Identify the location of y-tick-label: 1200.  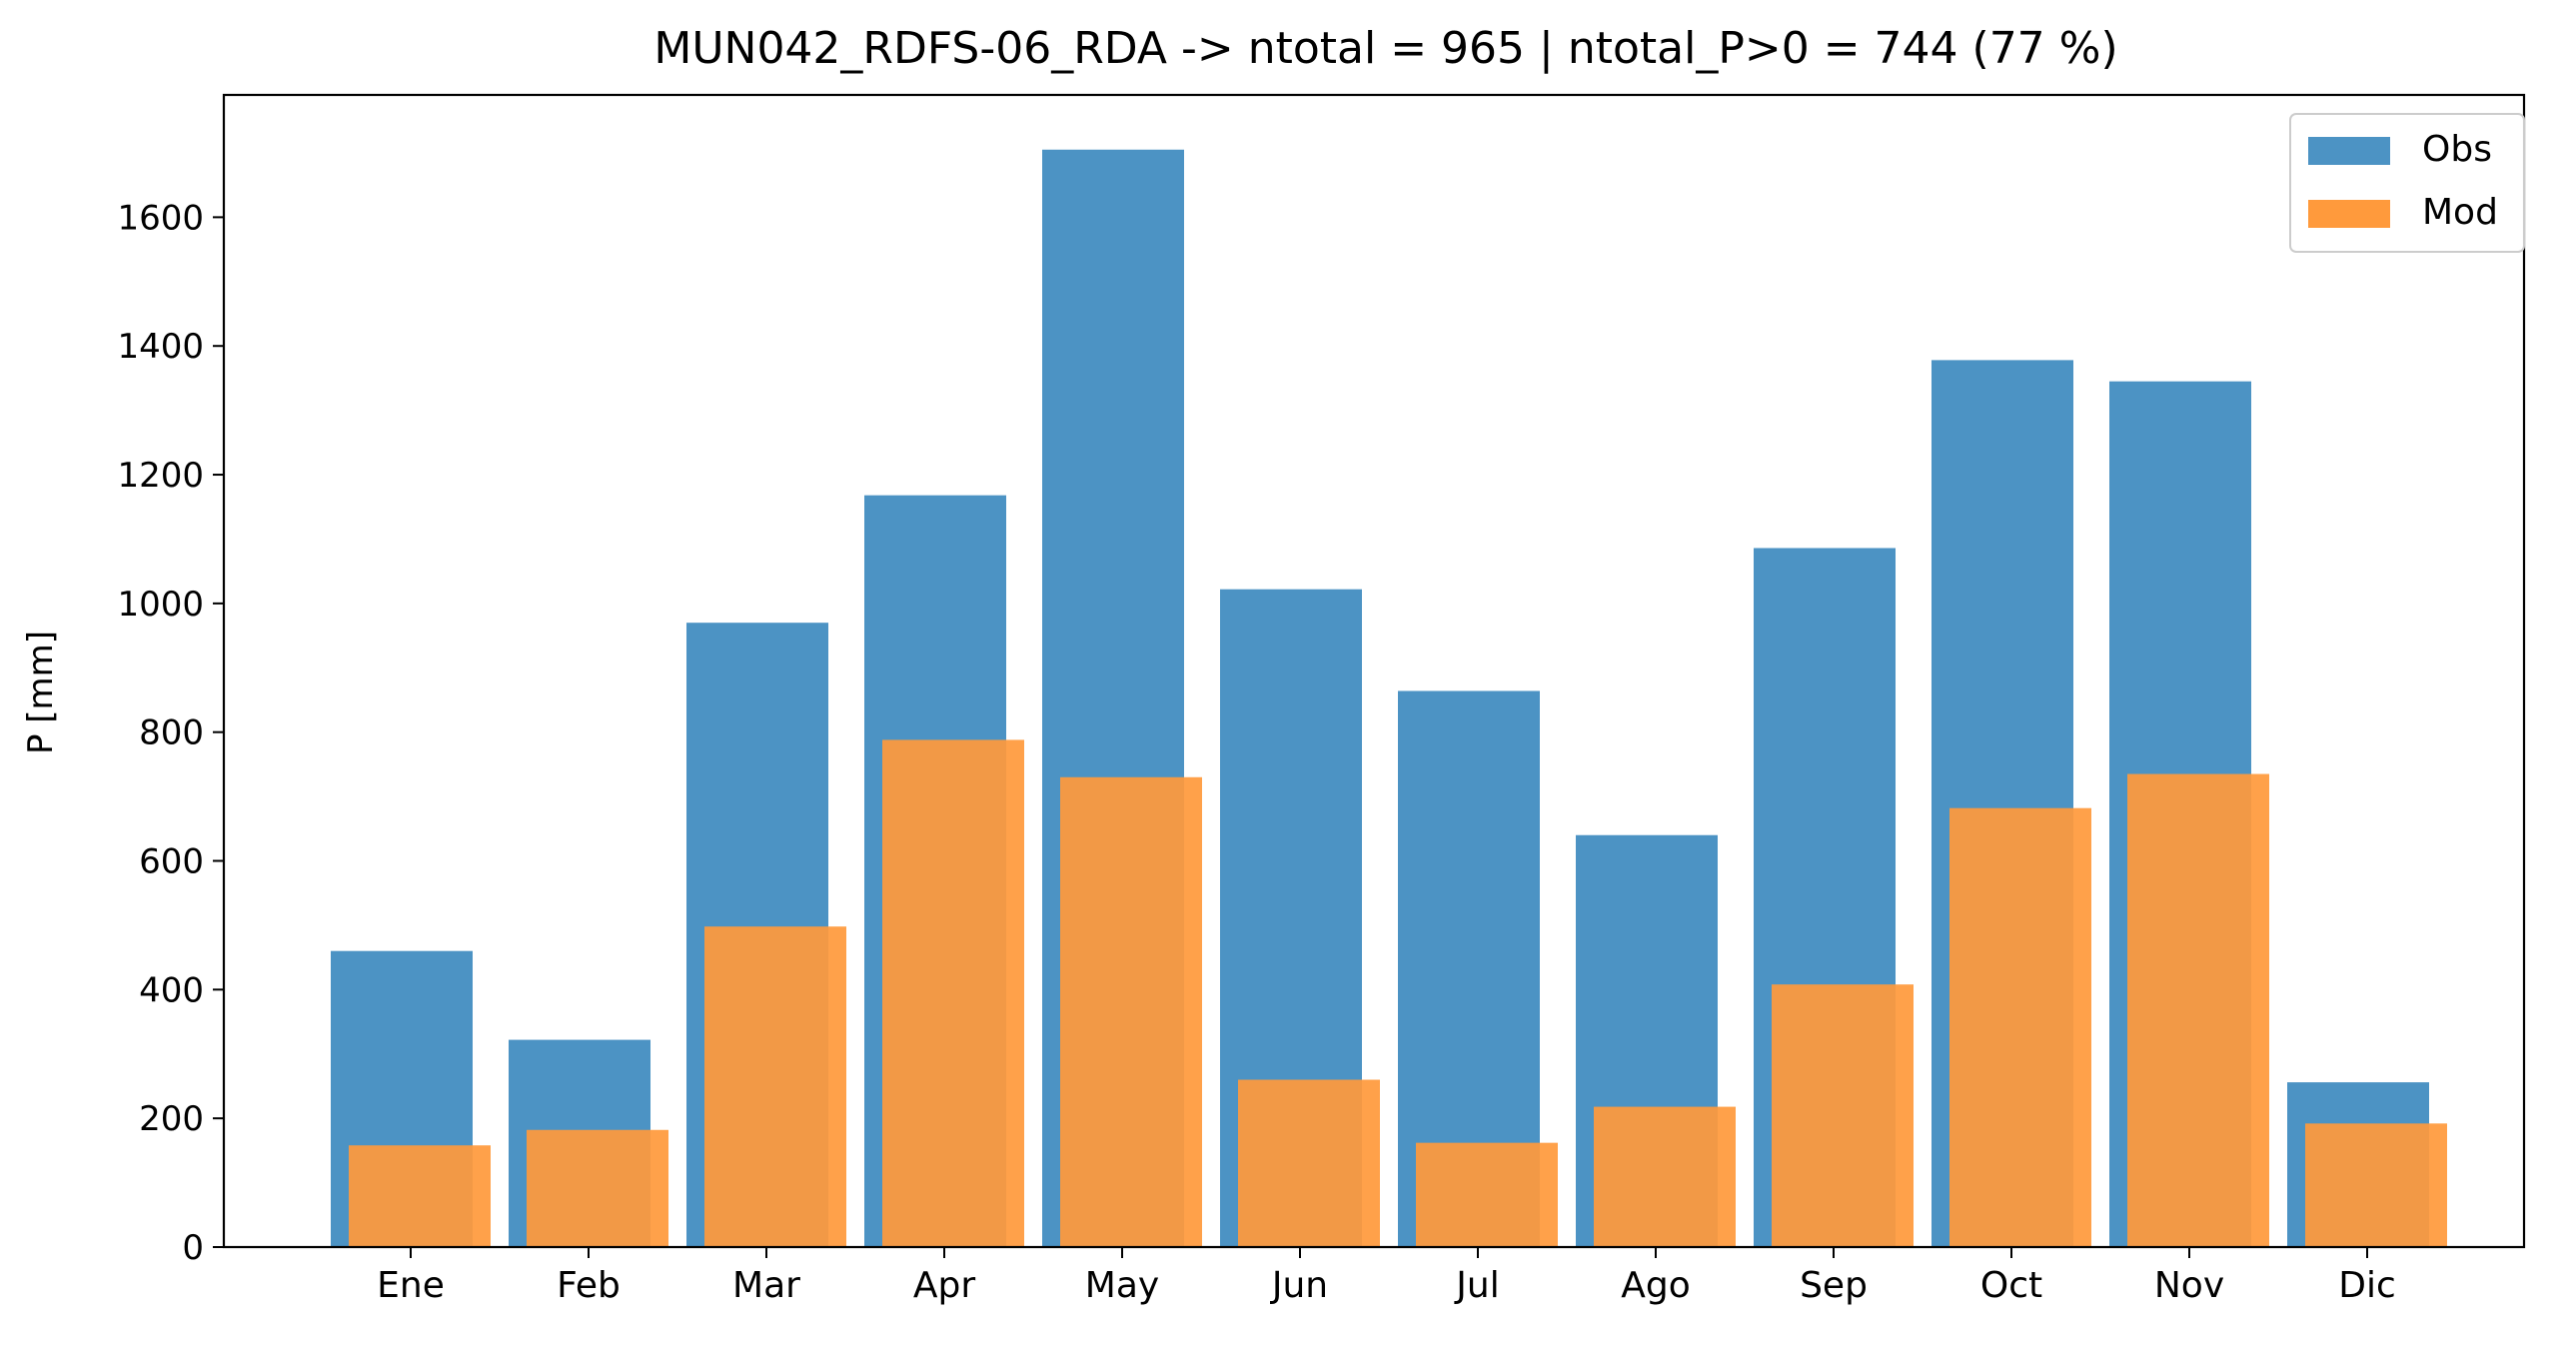
(160, 476).